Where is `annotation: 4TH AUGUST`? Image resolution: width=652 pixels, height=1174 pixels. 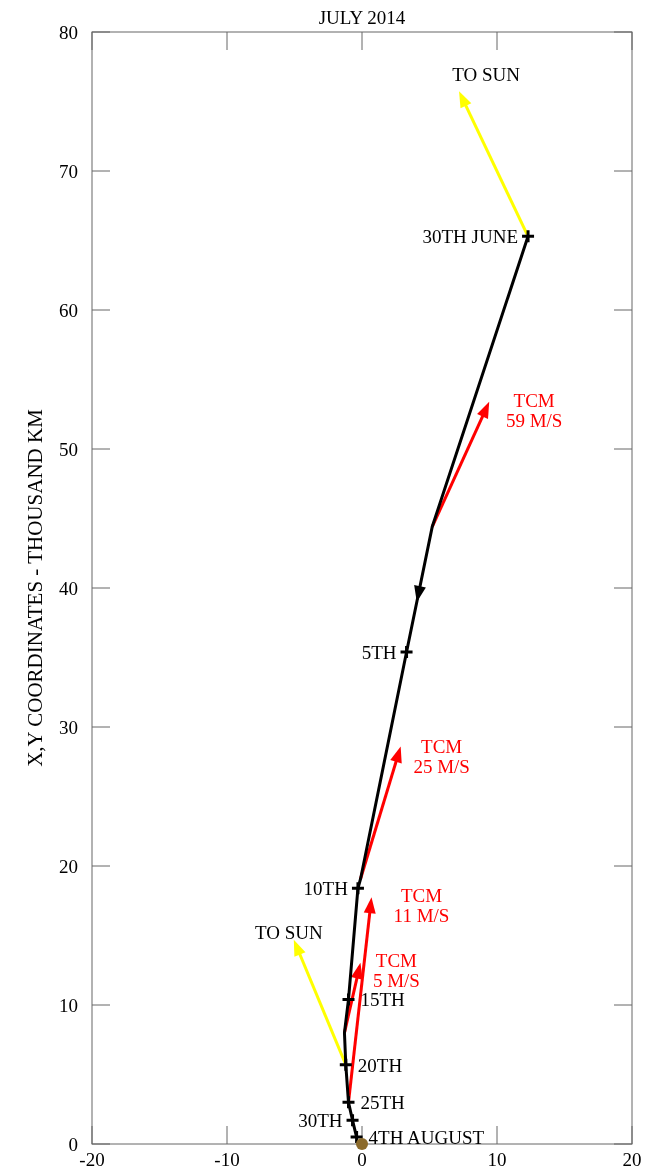
annotation: 4TH AUGUST is located at coordinates (426, 1138).